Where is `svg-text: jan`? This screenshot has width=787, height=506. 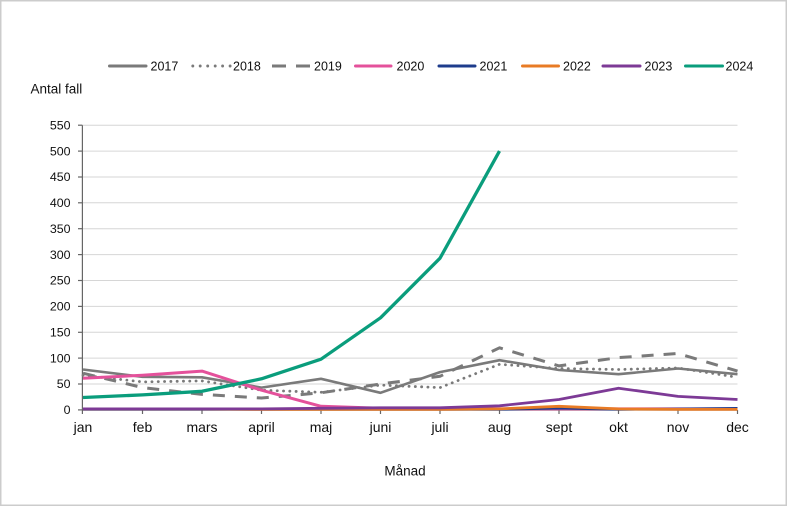 svg-text: jan is located at coordinates (83, 427).